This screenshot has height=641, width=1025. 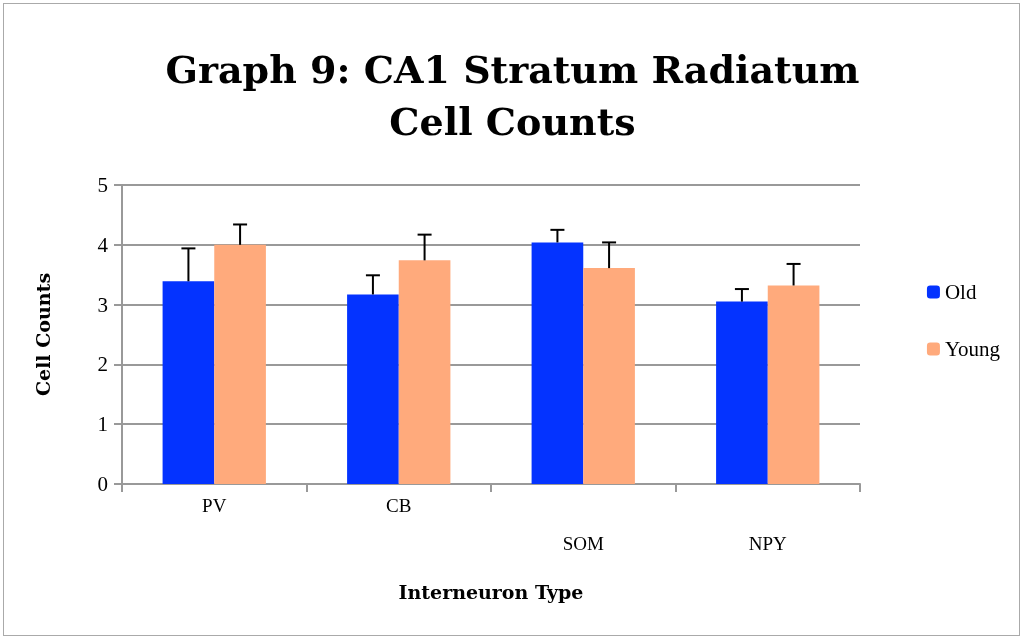 What do you see at coordinates (491, 591) in the screenshot?
I see `x-axis-title: Interneuron Type` at bounding box center [491, 591].